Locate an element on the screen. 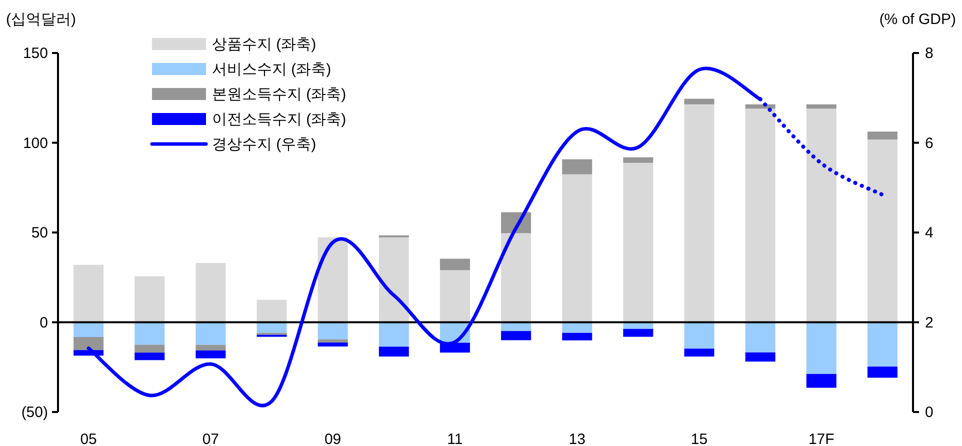  y2-tick-label: 2 is located at coordinates (929, 323).